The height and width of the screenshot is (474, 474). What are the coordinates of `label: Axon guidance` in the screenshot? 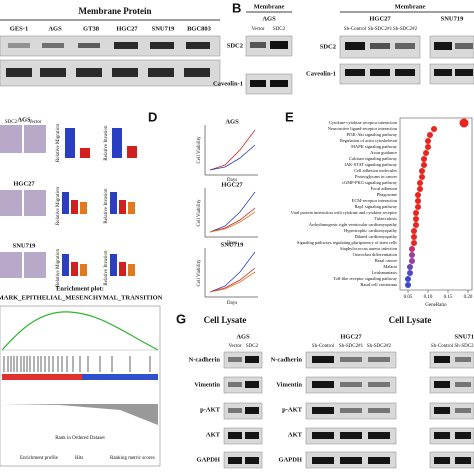 It's located at (383, 152).